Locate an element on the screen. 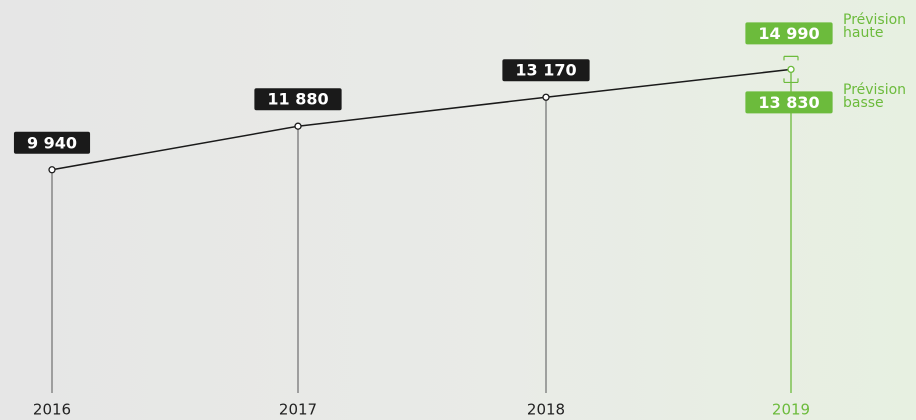 The height and width of the screenshot is (420, 916). forecast-high is located at coordinates (791, 58).